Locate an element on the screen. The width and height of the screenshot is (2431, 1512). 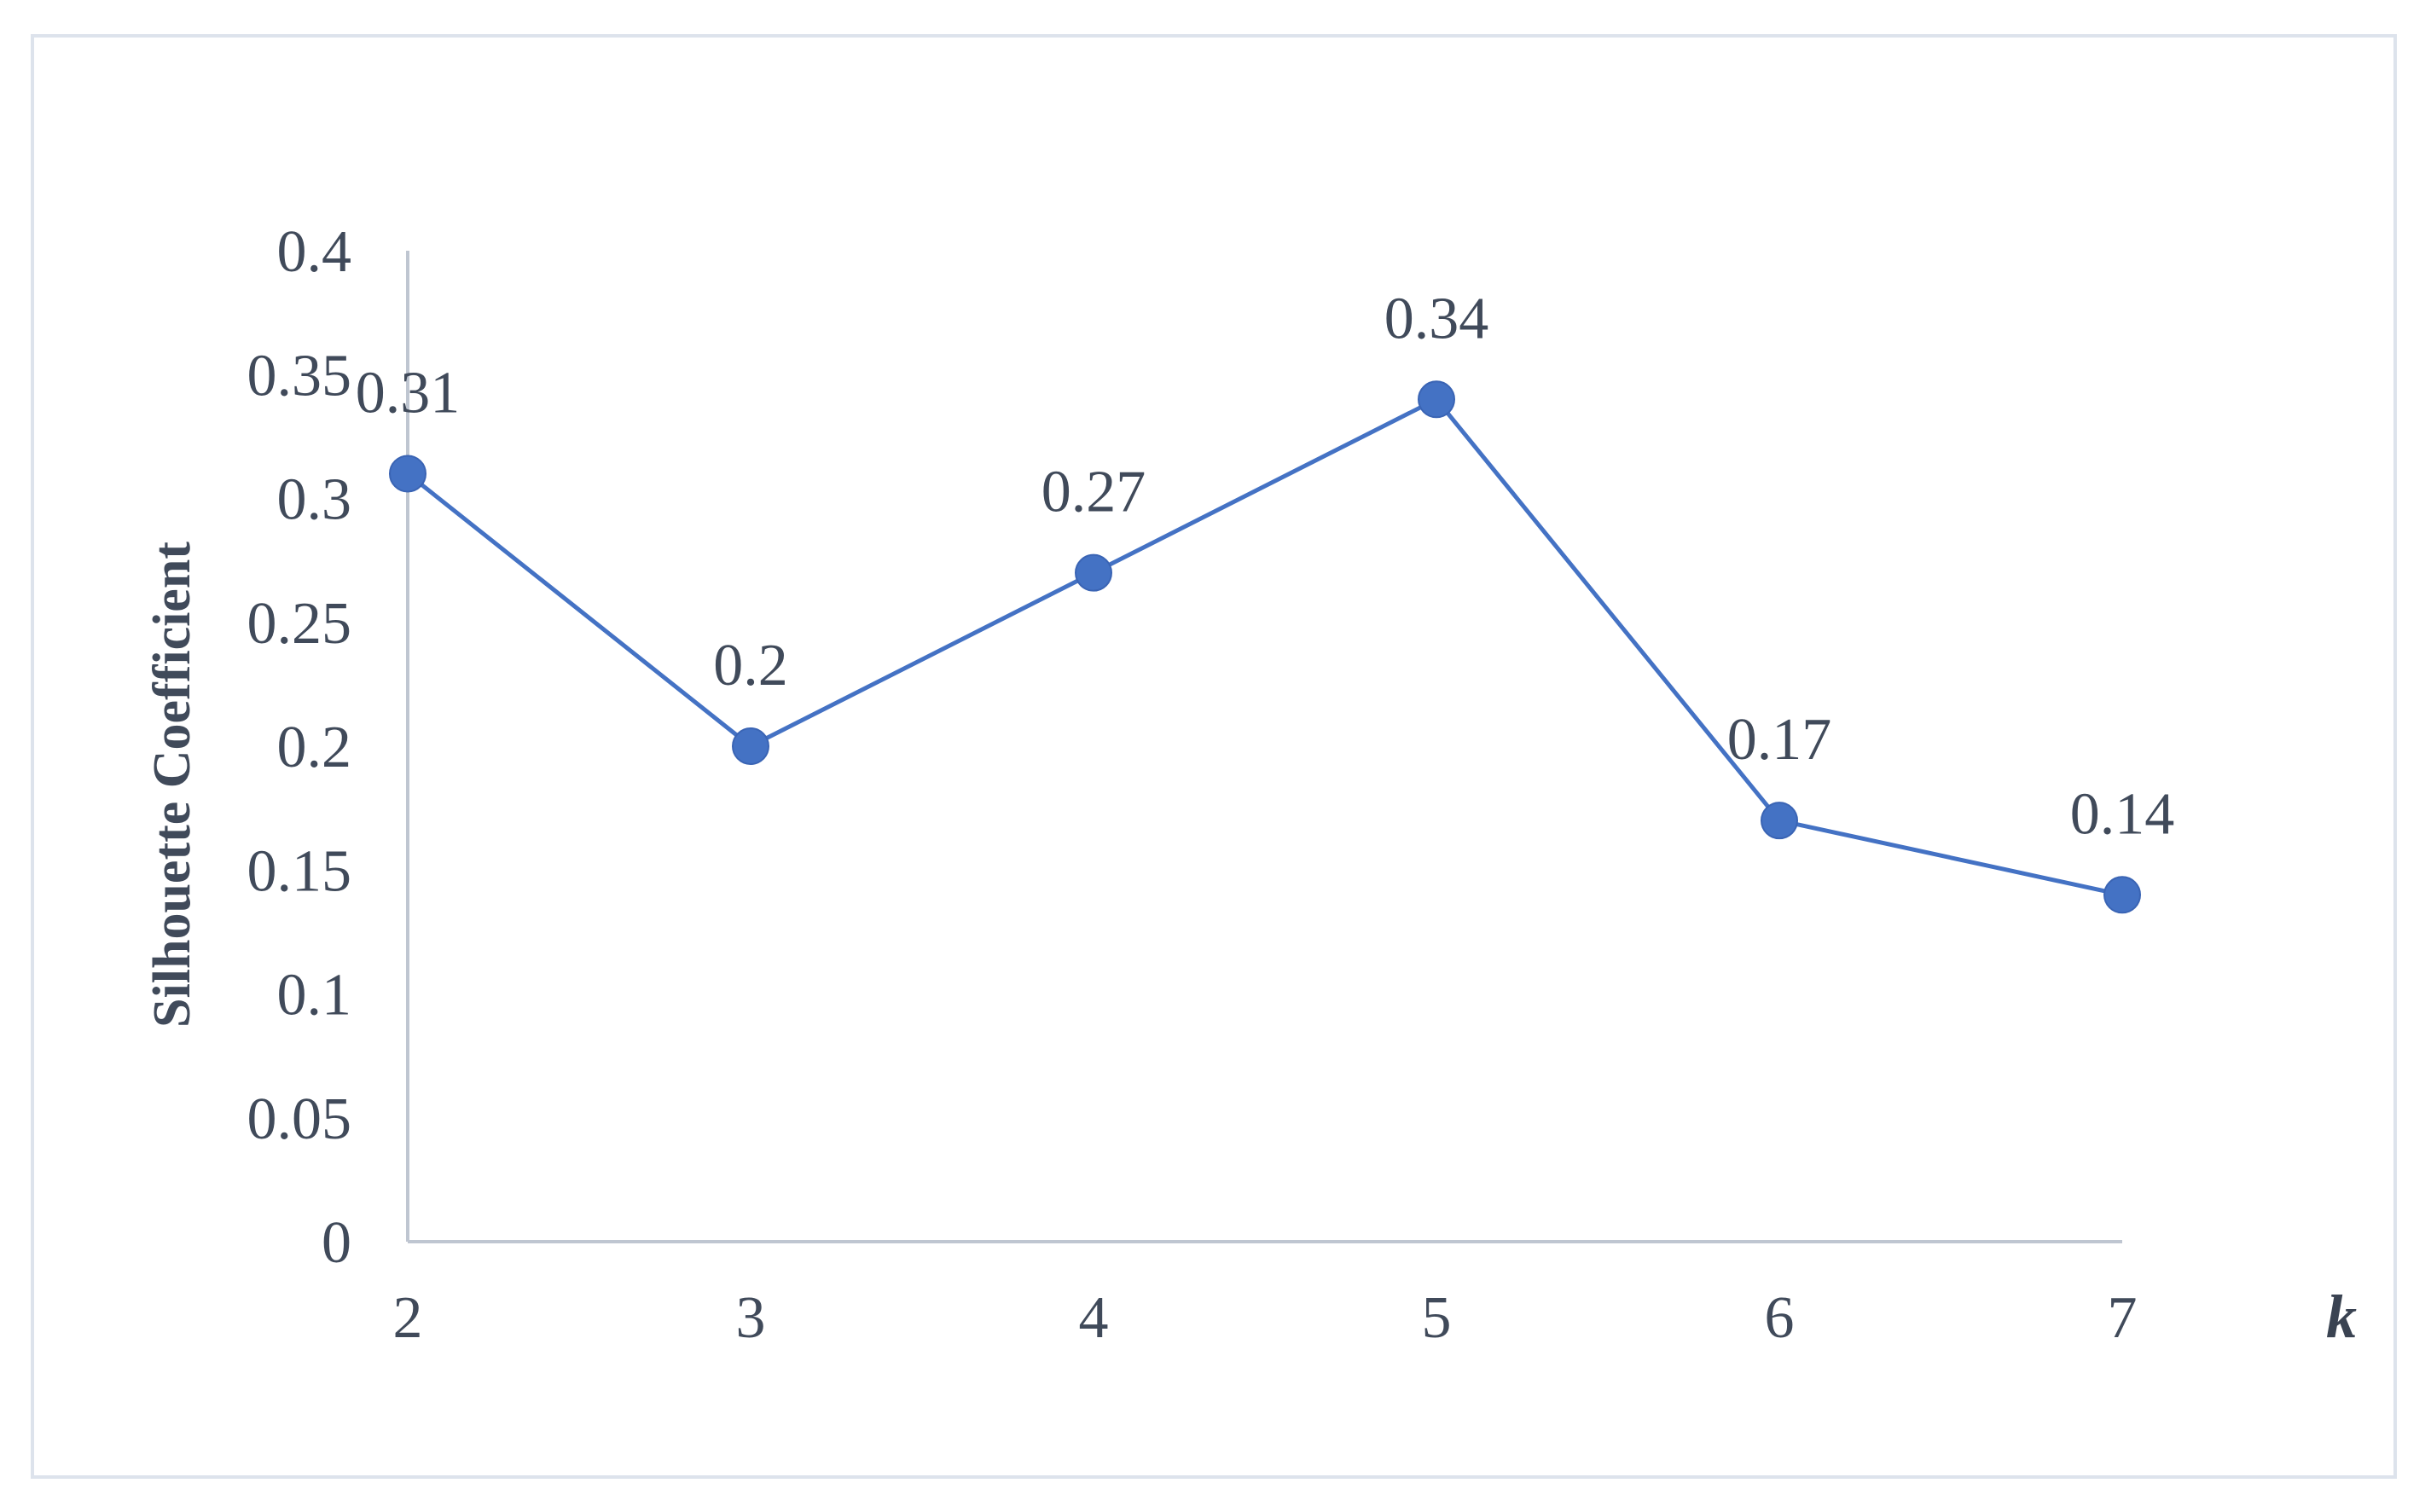
y-tick-label: 0 is located at coordinates (336, 1243).